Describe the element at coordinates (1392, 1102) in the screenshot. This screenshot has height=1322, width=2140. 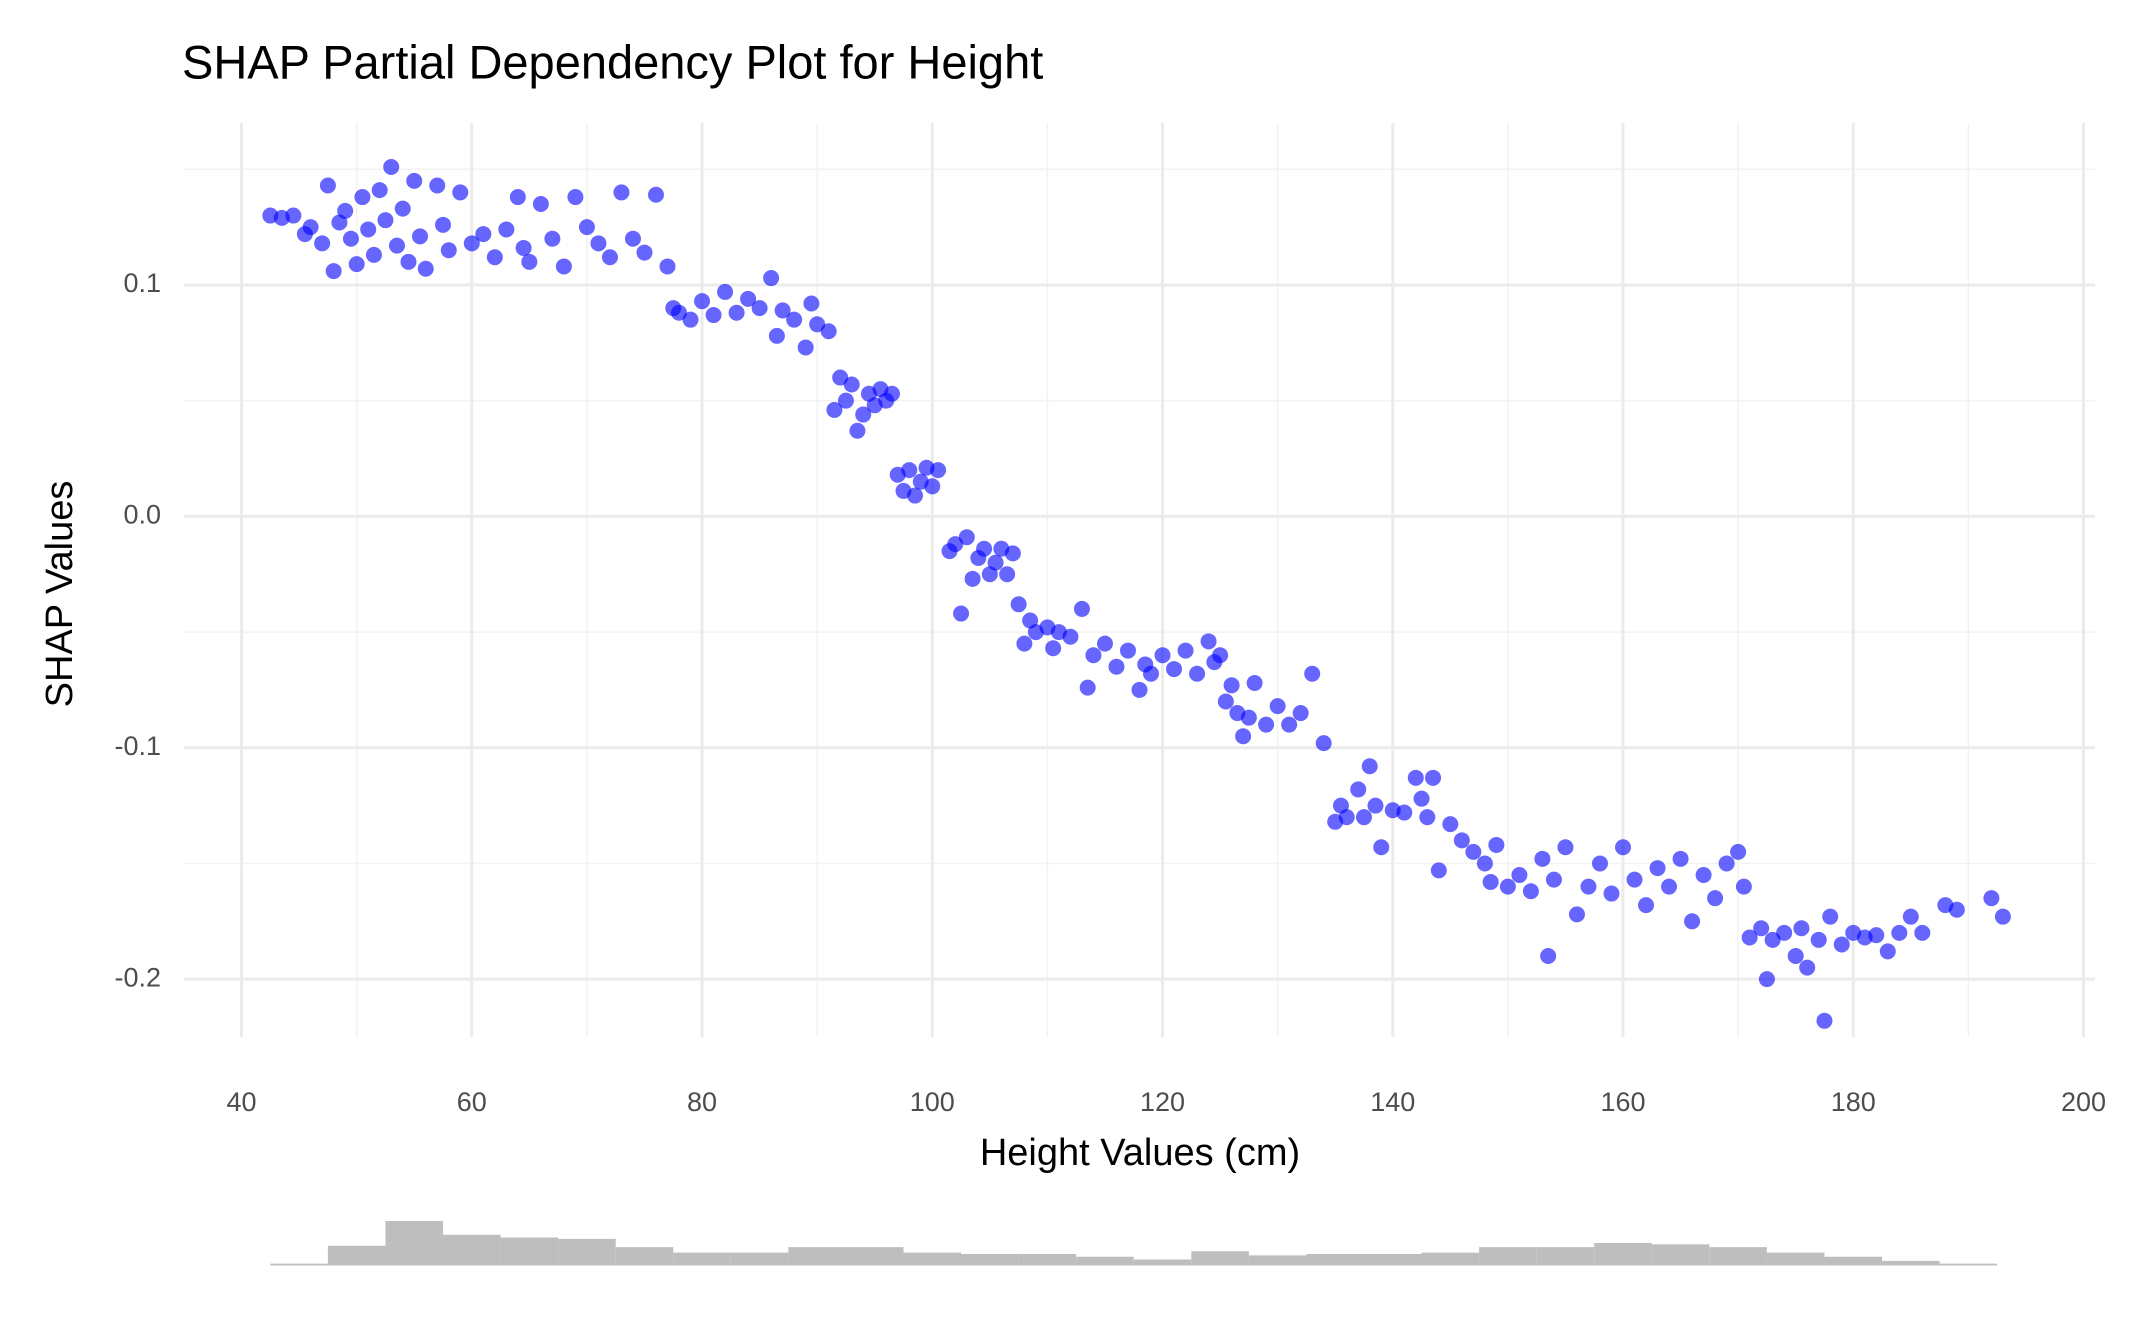
I see `x-tick-label: 140` at that location.